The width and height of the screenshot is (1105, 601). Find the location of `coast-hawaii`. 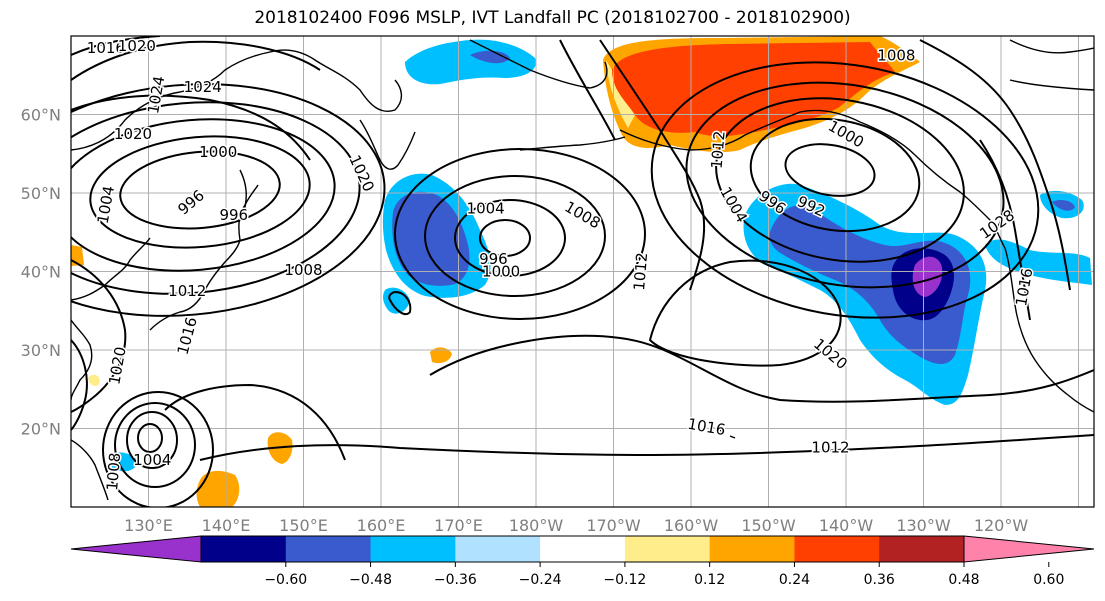

coast-hawaii is located at coordinates (722, 431).